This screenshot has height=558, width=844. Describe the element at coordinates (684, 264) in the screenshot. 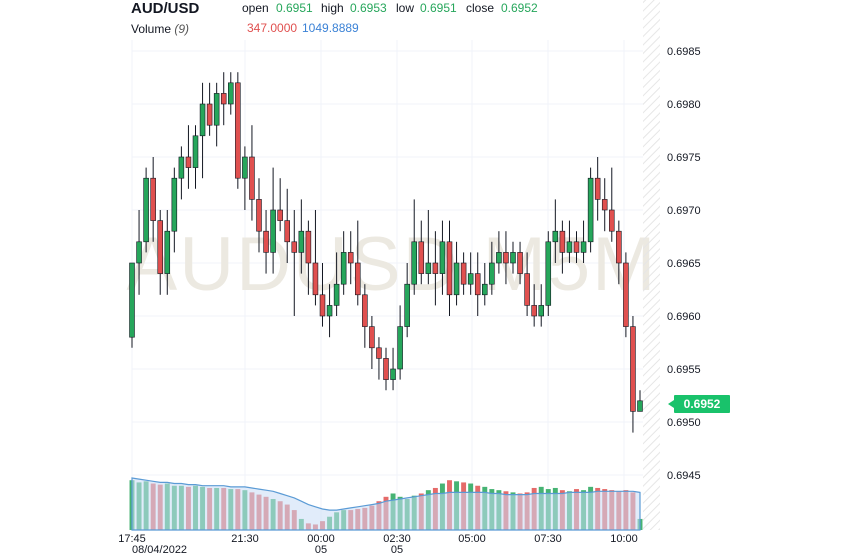

I see `y-tick-label: 0.6965` at that location.